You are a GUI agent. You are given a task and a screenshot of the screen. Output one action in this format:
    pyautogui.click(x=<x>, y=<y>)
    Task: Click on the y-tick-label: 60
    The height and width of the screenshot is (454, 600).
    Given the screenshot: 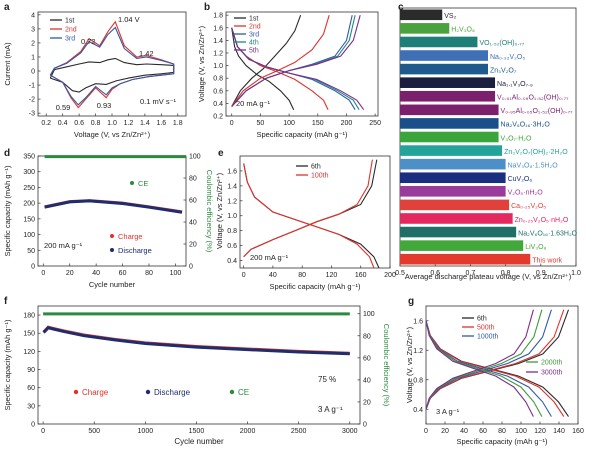 What is the action you would take?
    pyautogui.click(x=193, y=201)
    